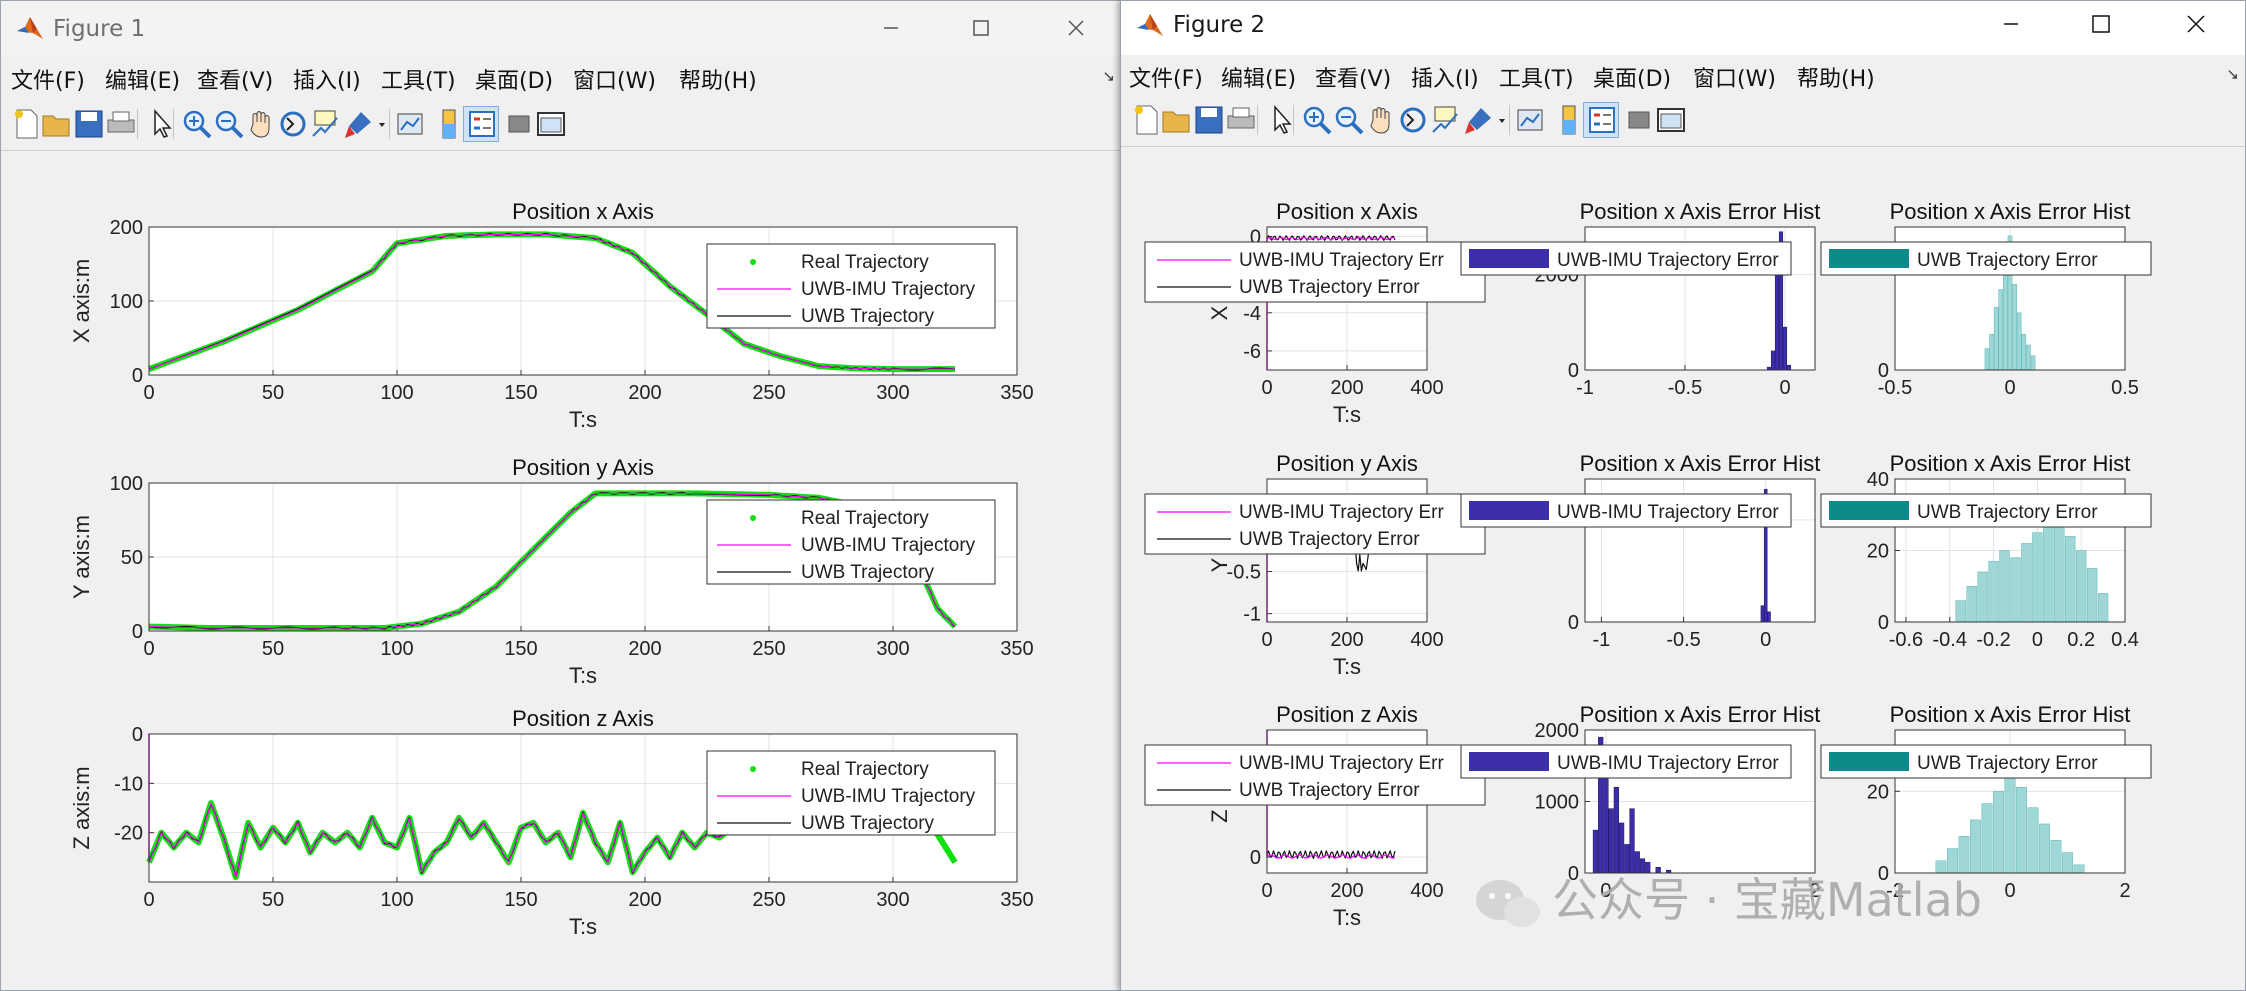 This screenshot has width=2246, height=991. What do you see at coordinates (1508, 903) in the screenshot?
I see `wechat-logo-icon` at bounding box center [1508, 903].